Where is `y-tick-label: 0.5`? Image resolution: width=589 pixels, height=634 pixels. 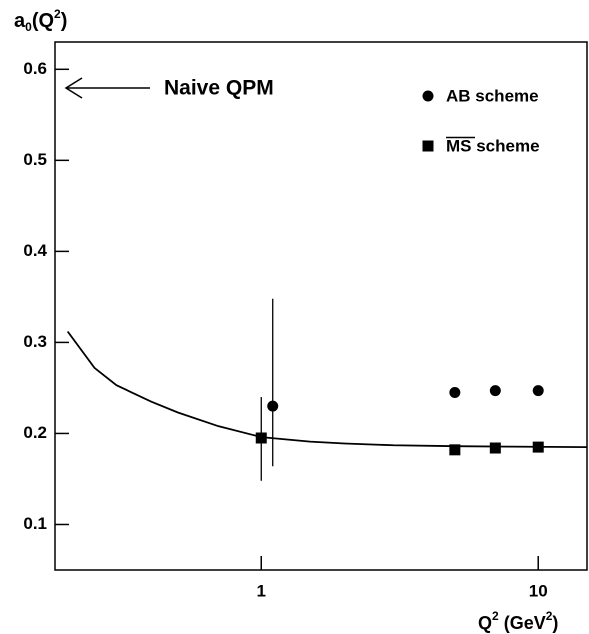
y-tick-label: 0.5 is located at coordinates (35, 159).